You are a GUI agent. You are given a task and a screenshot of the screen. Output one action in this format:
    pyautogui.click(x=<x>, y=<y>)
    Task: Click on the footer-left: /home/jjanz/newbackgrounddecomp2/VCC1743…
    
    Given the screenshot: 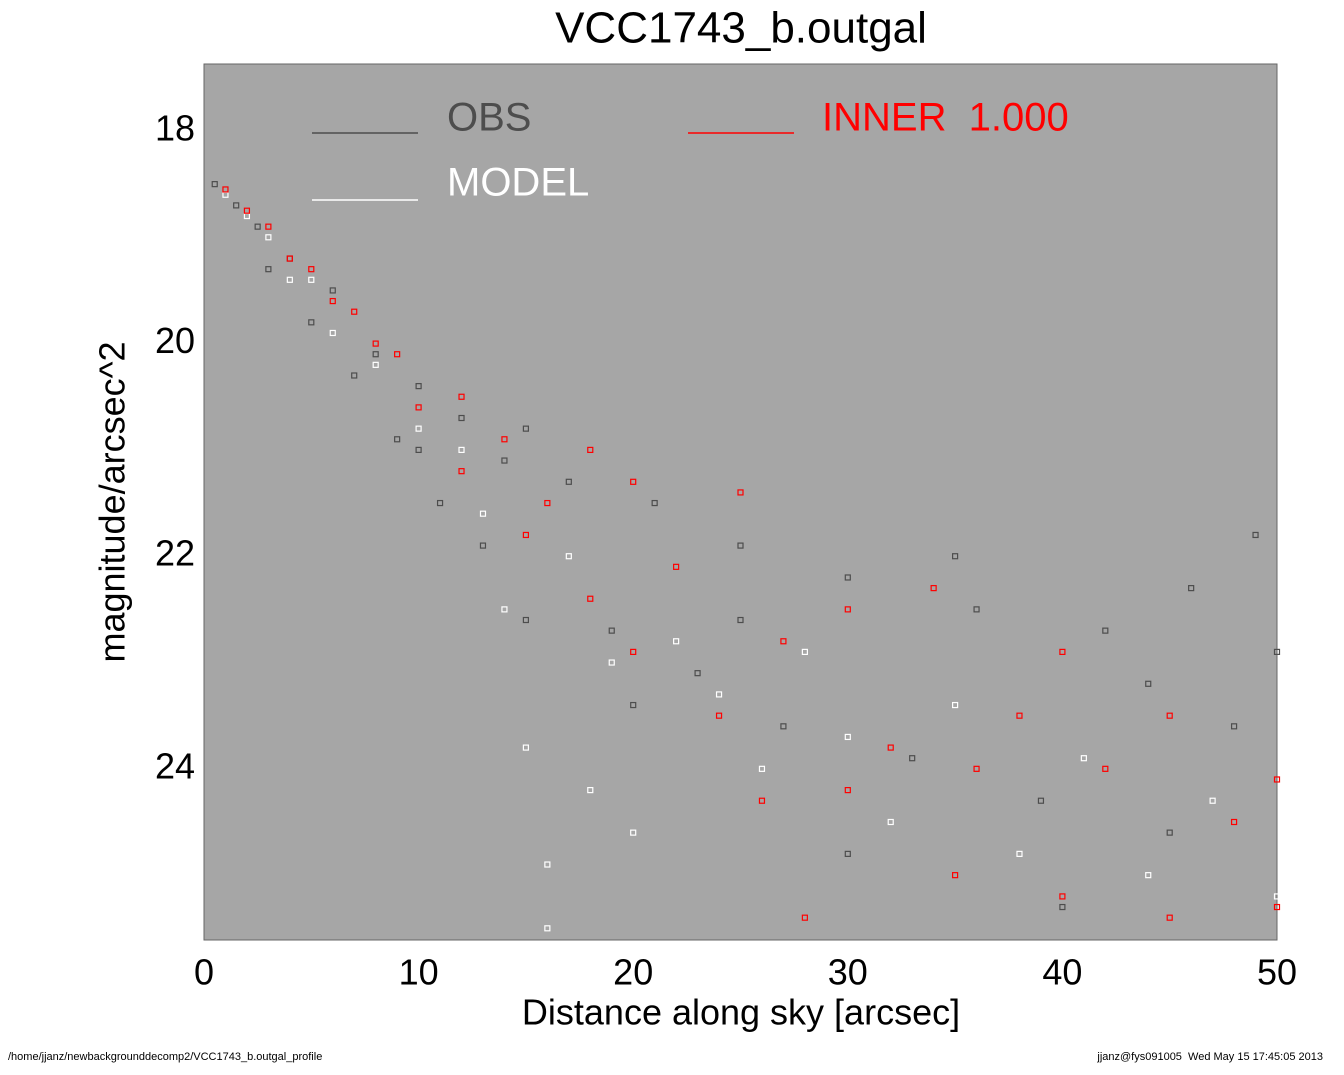 What is the action you would take?
    pyautogui.click(x=165, y=1057)
    